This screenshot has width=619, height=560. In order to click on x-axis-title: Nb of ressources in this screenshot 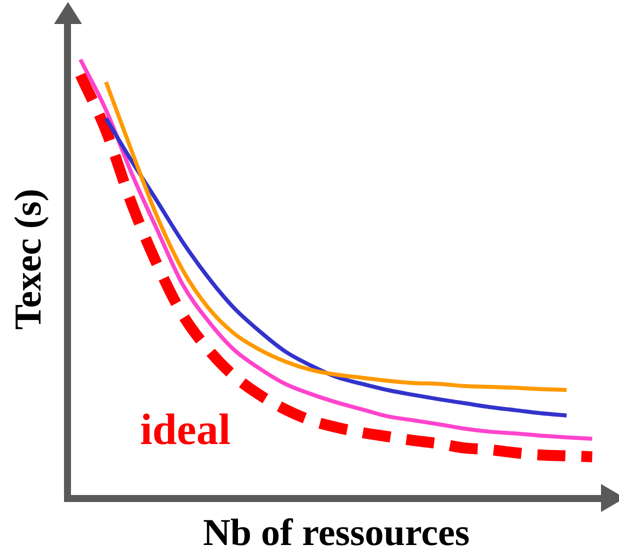, I will do `click(336, 533)`.